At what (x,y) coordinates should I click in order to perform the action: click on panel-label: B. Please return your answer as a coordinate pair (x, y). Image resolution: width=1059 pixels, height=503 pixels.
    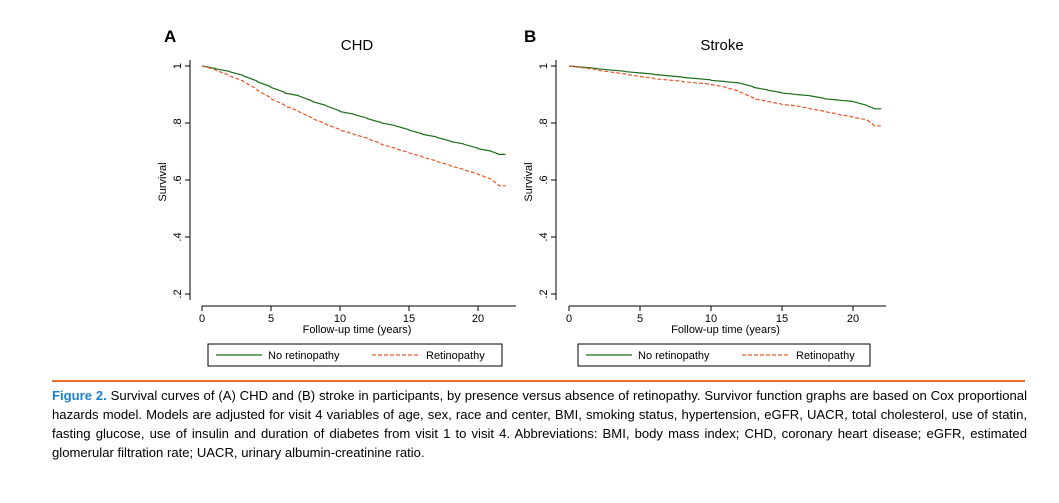
    Looking at the image, I should click on (530, 36).